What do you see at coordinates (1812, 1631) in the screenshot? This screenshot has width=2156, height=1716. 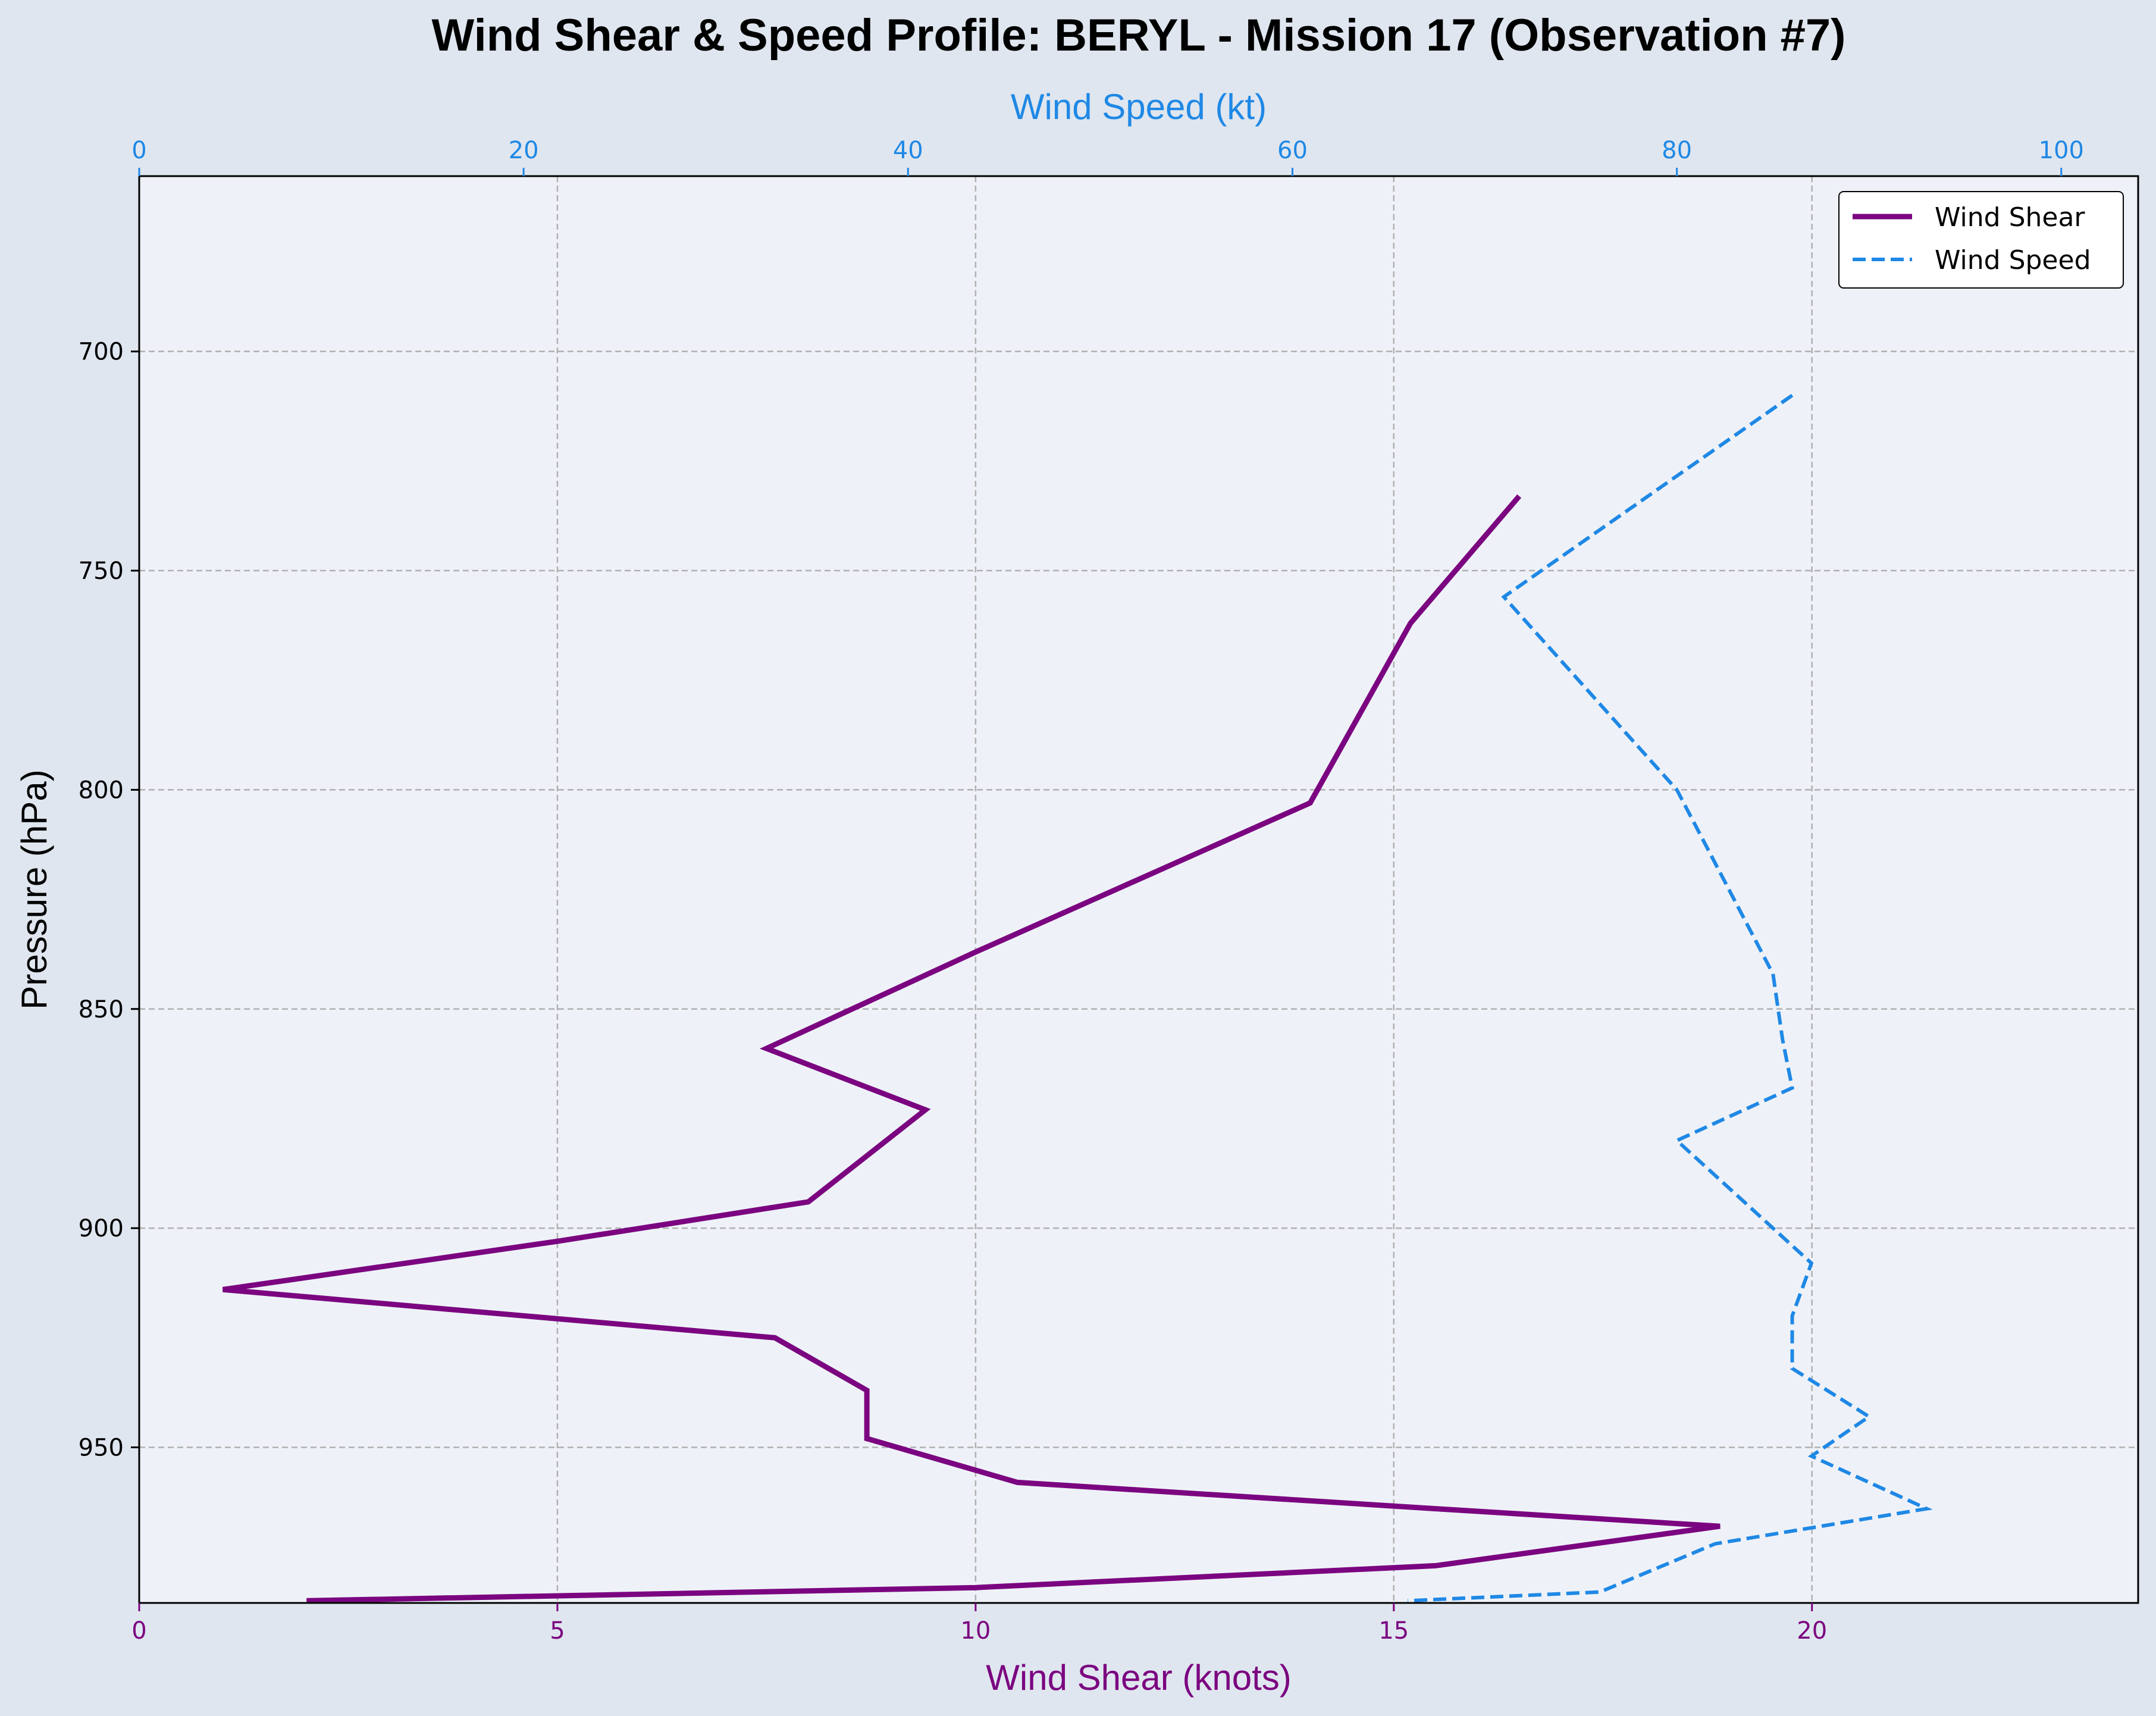 I see `x-bottom-tick-label: 20` at bounding box center [1812, 1631].